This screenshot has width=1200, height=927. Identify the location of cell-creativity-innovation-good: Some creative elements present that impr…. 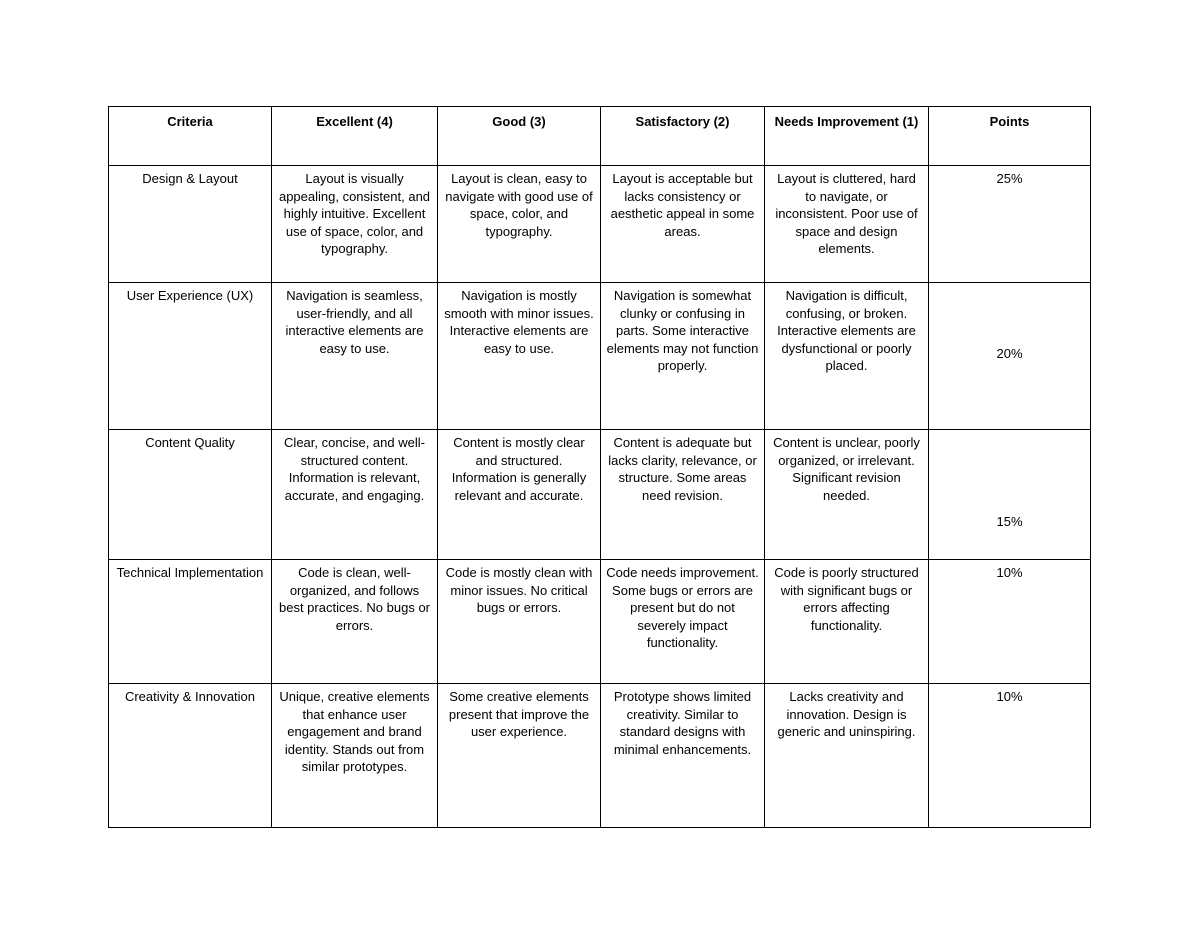
(519, 755).